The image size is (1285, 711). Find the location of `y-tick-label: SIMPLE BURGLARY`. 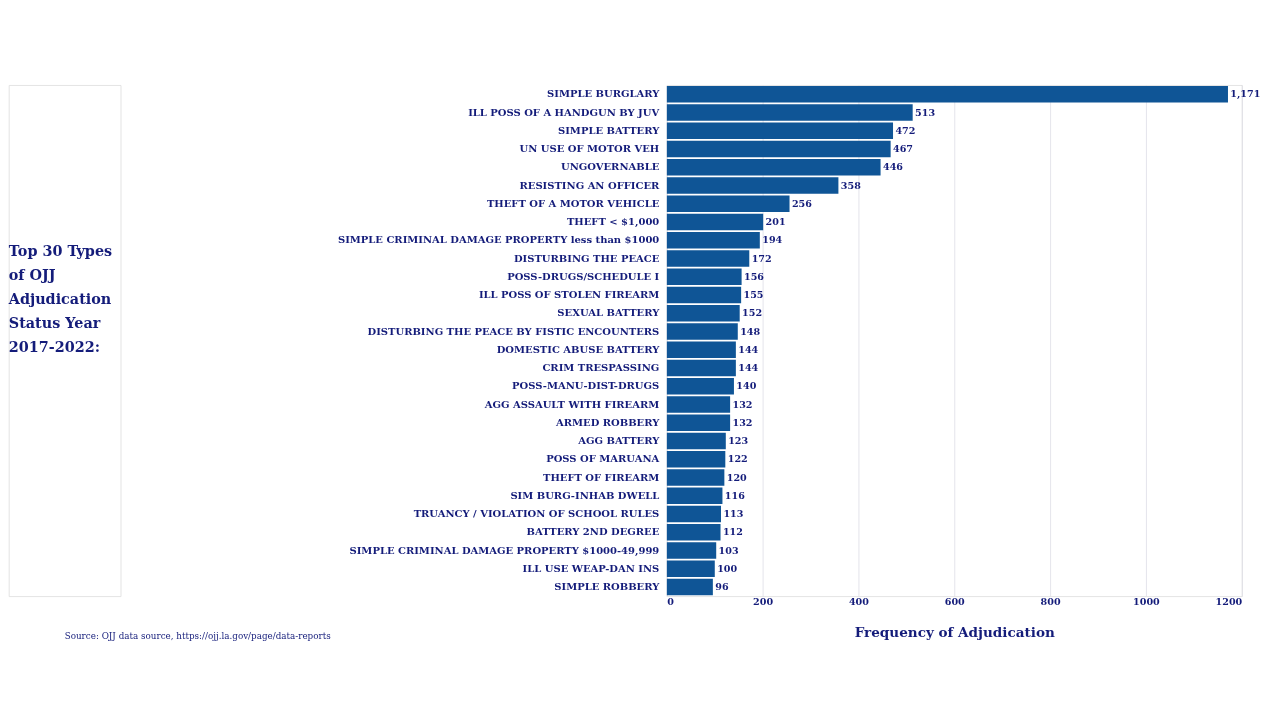

y-tick-label: SIMPLE BURGLARY is located at coordinates (604, 94).